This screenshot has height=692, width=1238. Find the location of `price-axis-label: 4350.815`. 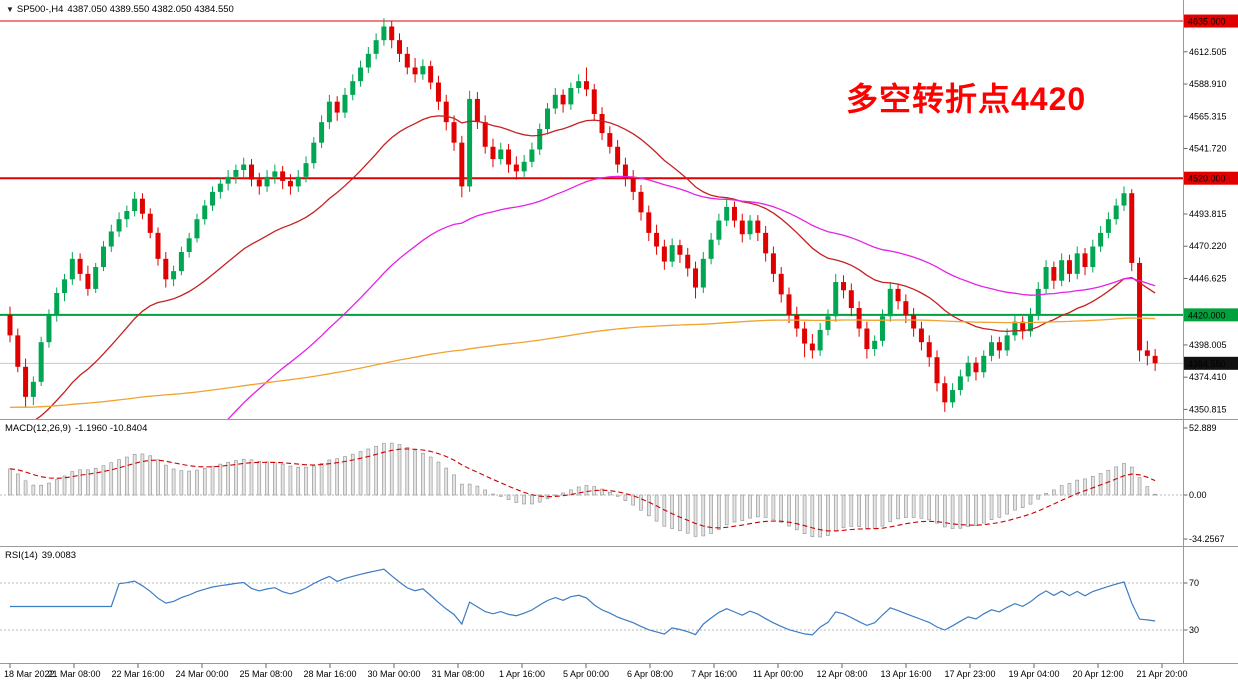

price-axis-label: 4350.815 is located at coordinates (1208, 409).